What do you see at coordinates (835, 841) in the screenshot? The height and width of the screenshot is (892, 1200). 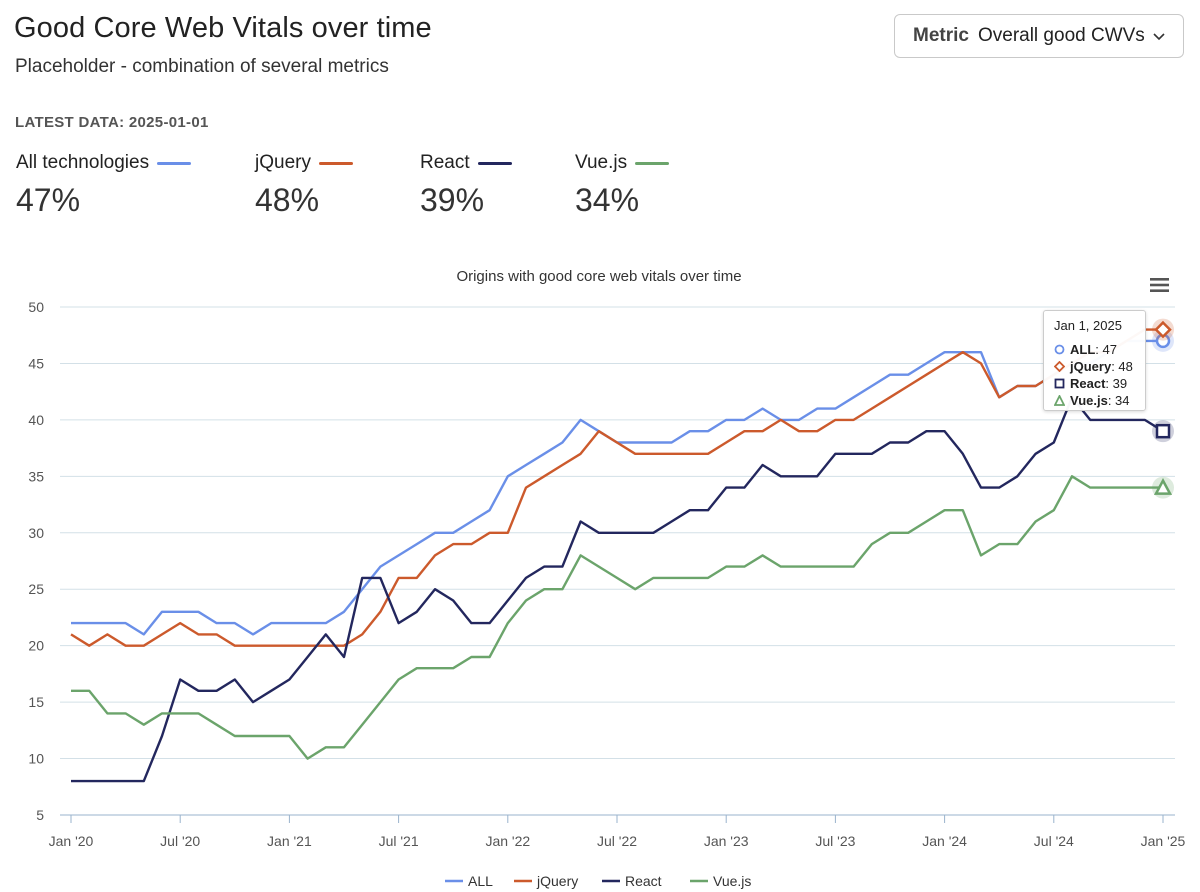 I see `x-tick-label: Jul '23` at bounding box center [835, 841].